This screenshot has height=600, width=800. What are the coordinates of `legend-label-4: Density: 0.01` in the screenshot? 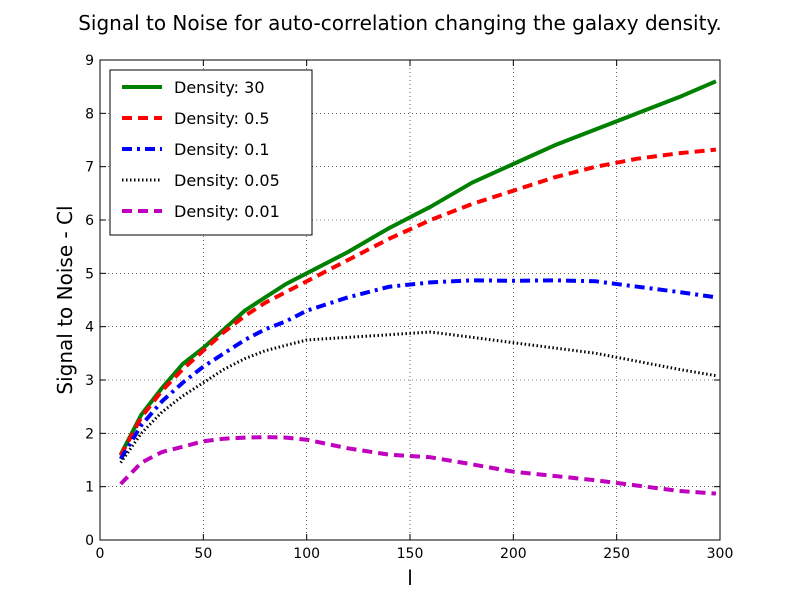 It's located at (227, 211).